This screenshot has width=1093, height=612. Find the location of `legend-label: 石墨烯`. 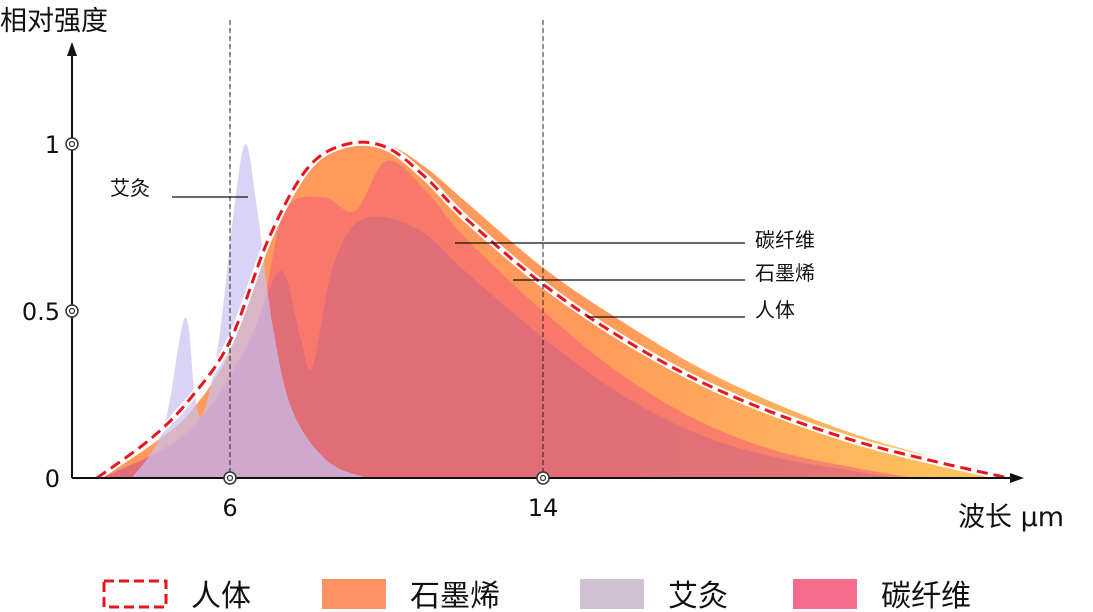

legend-label: 石墨烯 is located at coordinates (455, 595).